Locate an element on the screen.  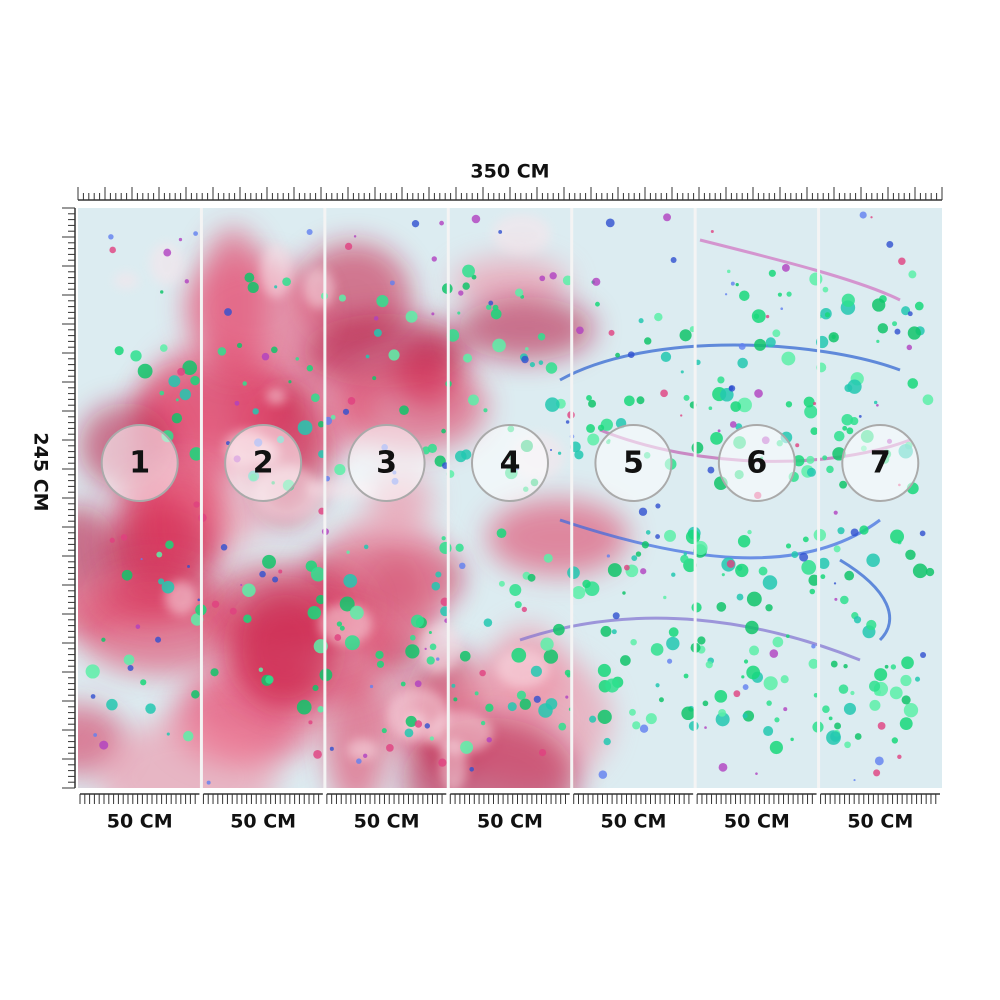
ink-highlight is located at coordinates (362, 749).